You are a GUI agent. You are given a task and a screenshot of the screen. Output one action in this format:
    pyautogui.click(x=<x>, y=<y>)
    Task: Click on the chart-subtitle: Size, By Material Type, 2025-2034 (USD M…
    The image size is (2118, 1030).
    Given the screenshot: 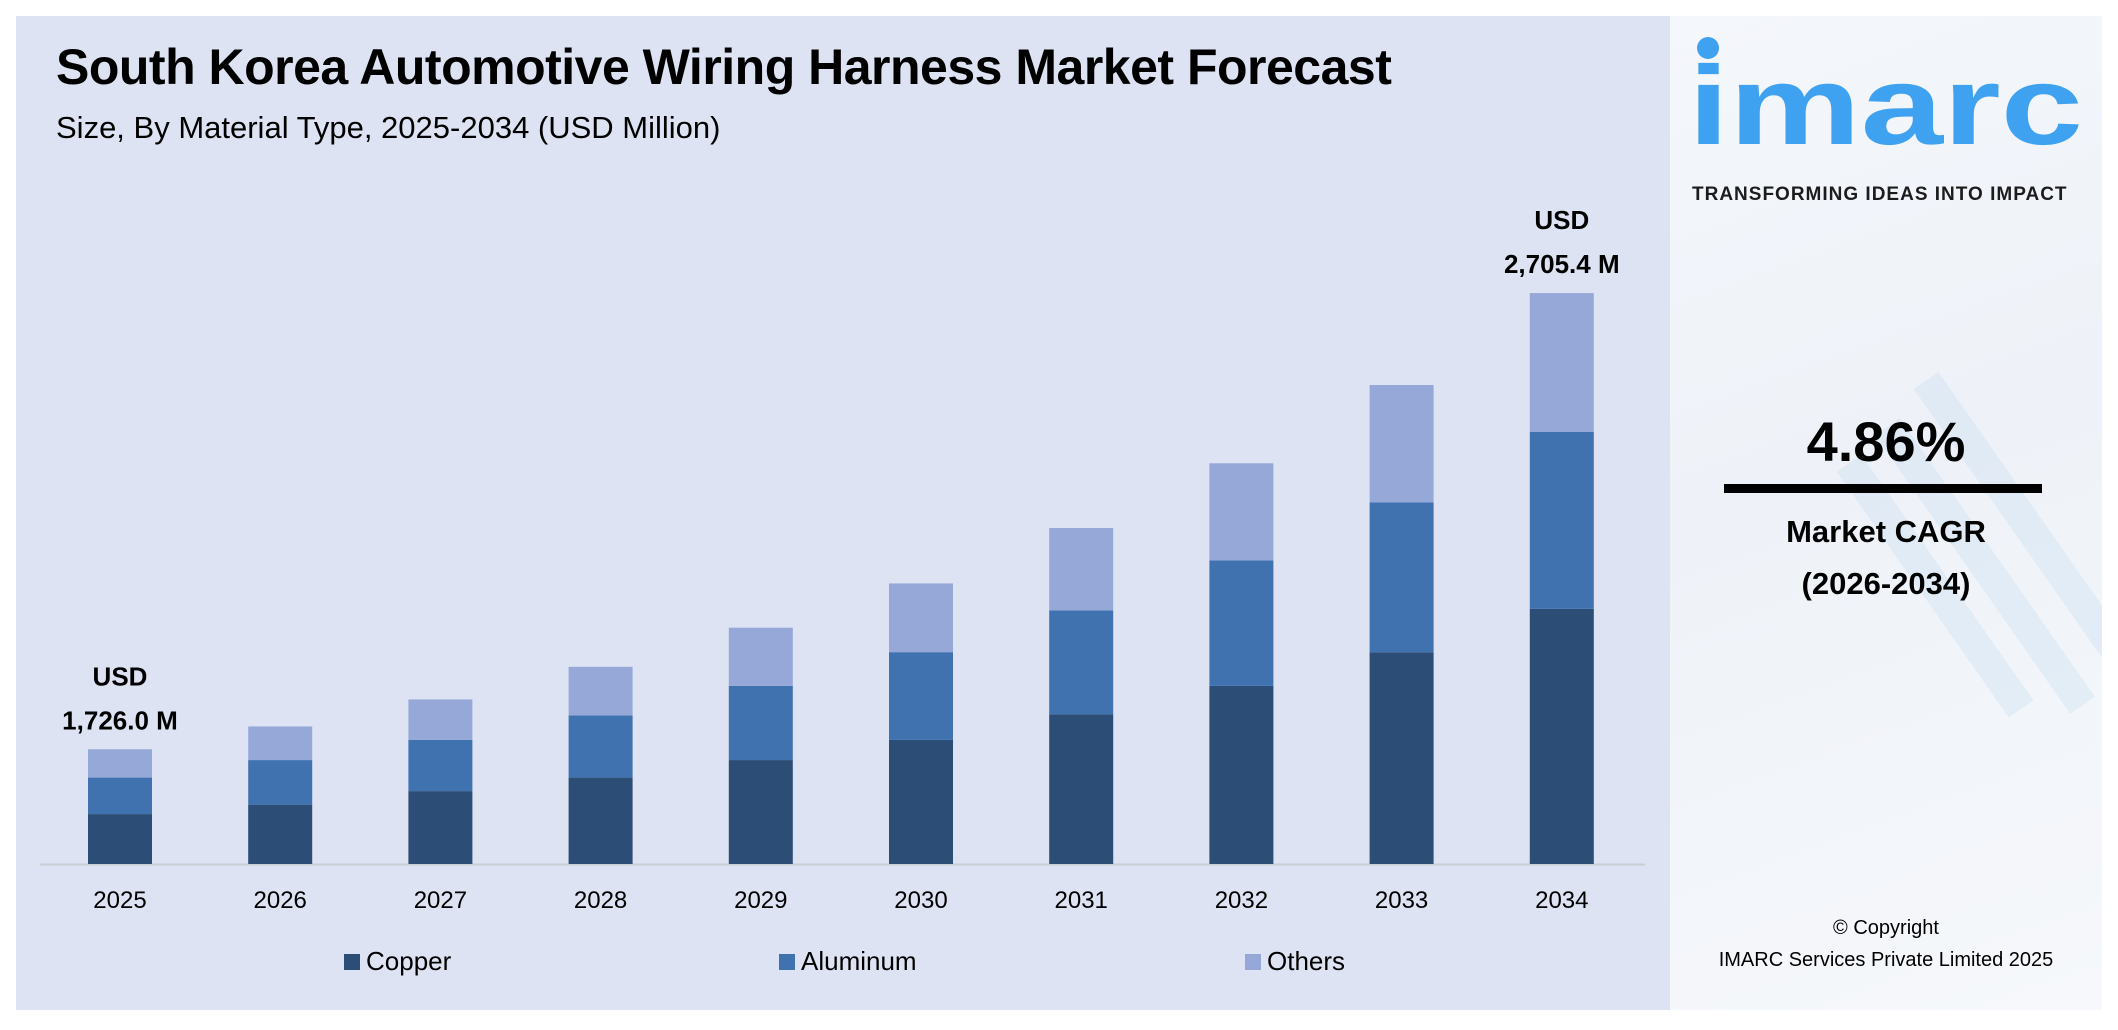 What is the action you would take?
    pyautogui.click(x=388, y=127)
    